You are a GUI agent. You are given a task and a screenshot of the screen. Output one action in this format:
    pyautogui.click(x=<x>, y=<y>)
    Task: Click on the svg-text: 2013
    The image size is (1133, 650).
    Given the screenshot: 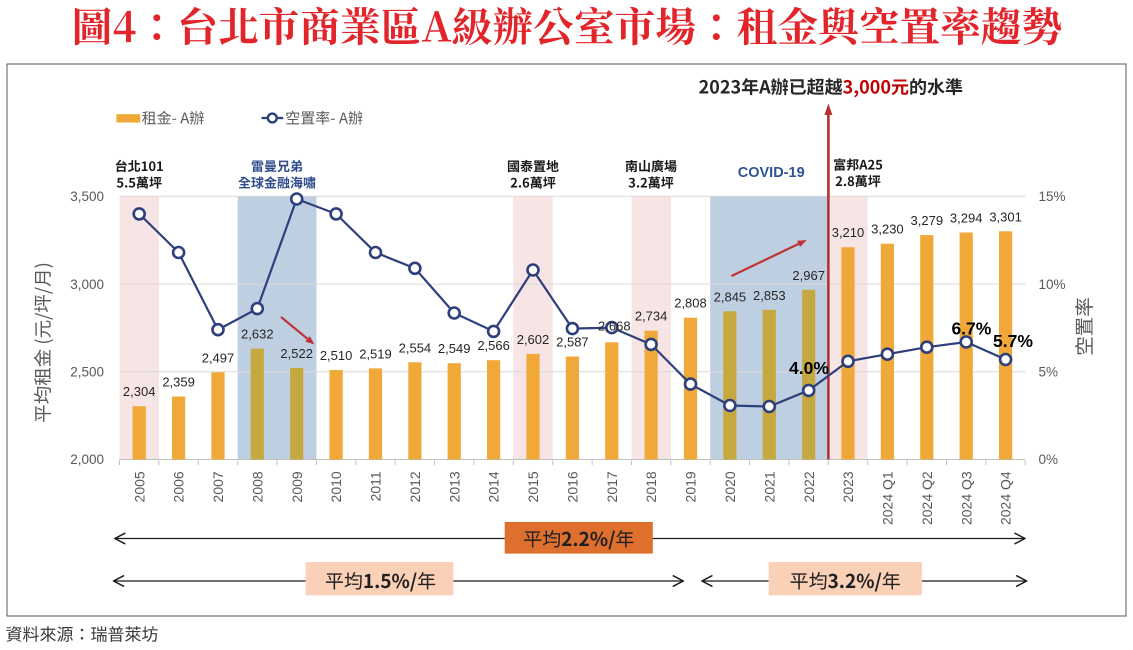 What is the action you would take?
    pyautogui.click(x=454, y=486)
    